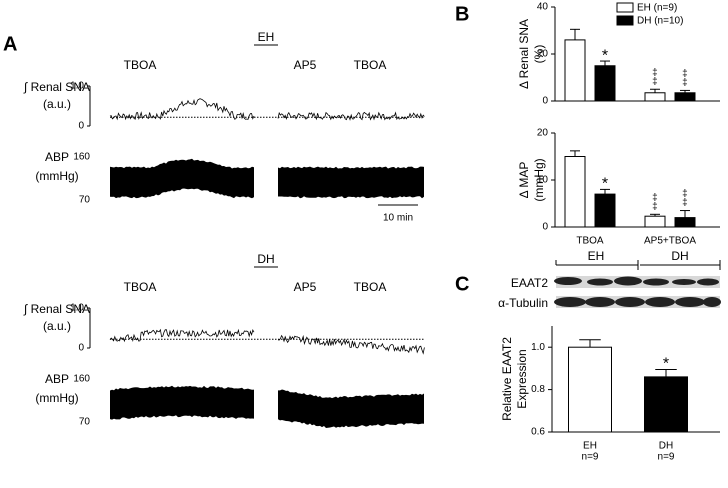 The image size is (728, 488). I want to click on blot-row: α-Tubulin, so click(523, 303).